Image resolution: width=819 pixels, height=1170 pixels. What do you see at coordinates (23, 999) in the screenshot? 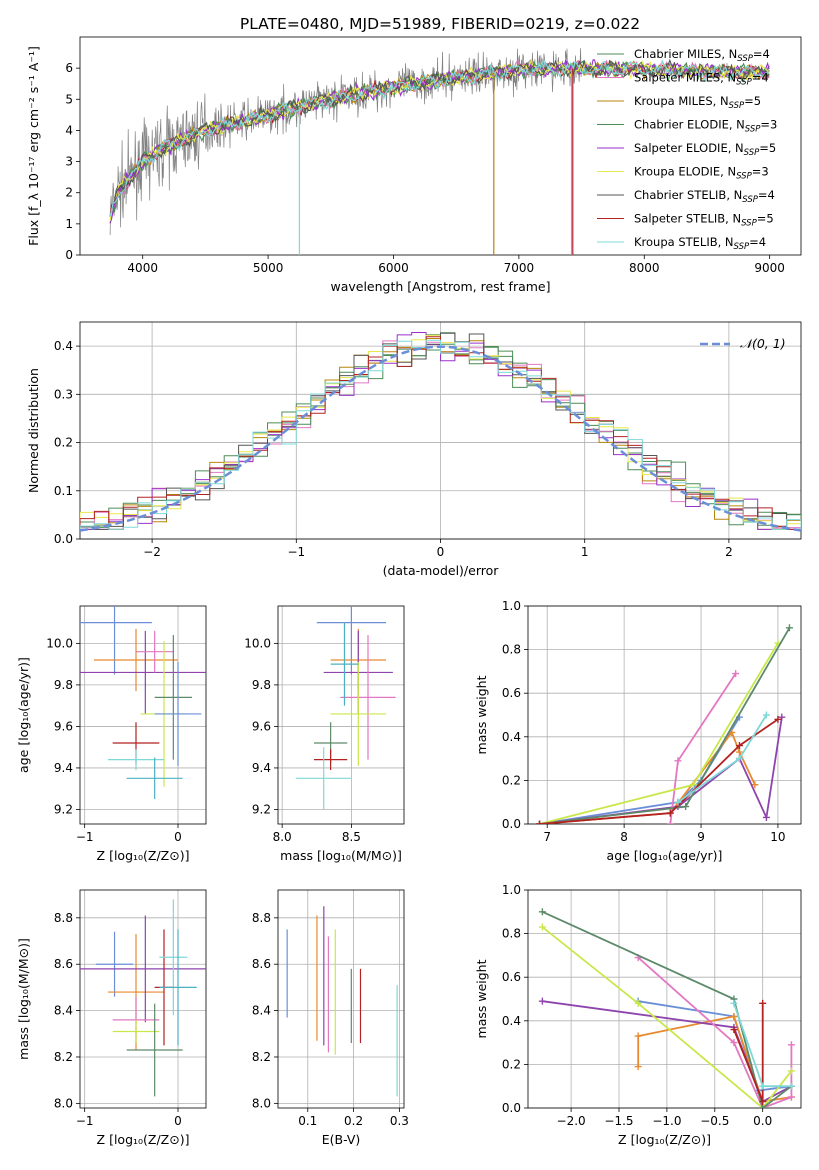
I see `y-axis-label: mass [log₁₀(M/M⊙)]` at bounding box center [23, 999].